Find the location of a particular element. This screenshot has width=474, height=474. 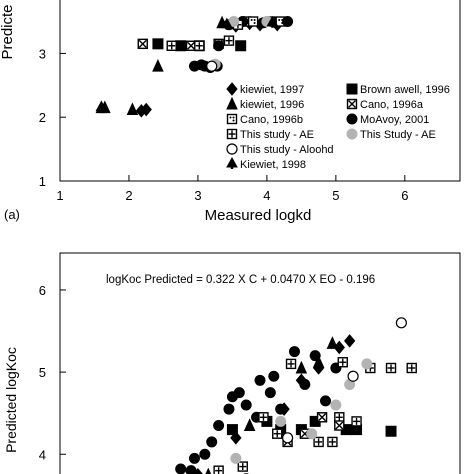

y-tick-label: 2 is located at coordinates (42, 117).